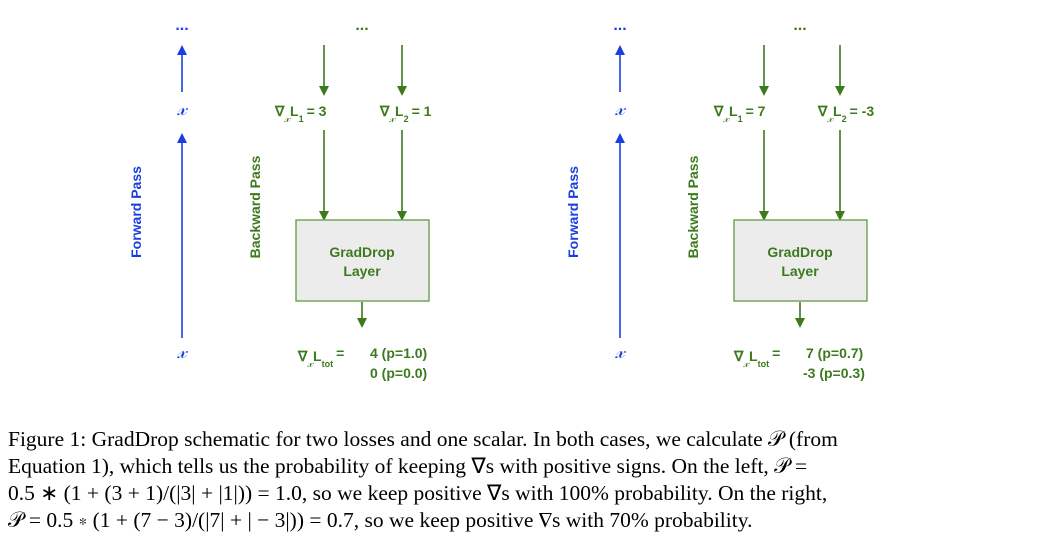 The height and width of the screenshot is (545, 1047). What do you see at coordinates (300, 114) in the screenshot?
I see `grad-loss1-label: ∇𝓍L1 = 3` at bounding box center [300, 114].